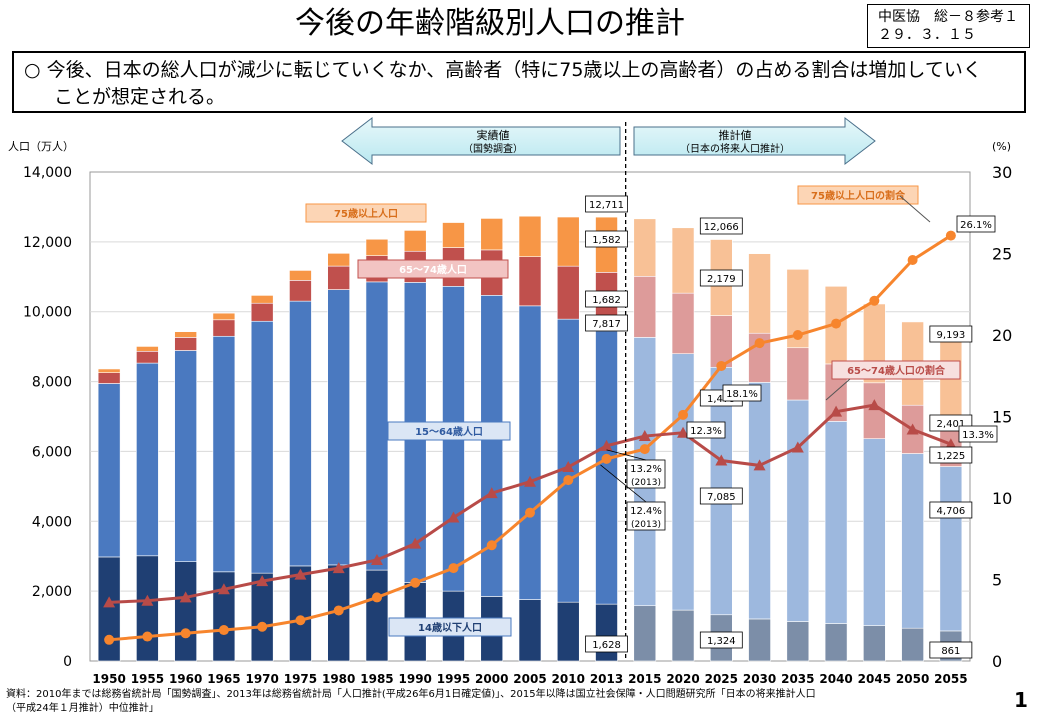 The height and width of the screenshot is (720, 1040). Describe the element at coordinates (951, 455) in the screenshot. I see `seg-2055-1564-box` at that location.